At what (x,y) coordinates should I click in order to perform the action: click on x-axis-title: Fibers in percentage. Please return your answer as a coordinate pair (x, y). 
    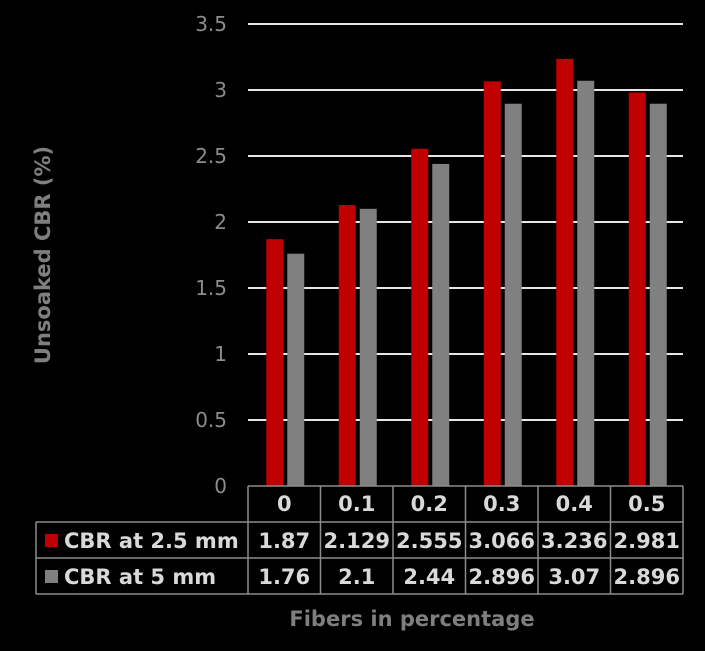
    Looking at the image, I should click on (411, 619).